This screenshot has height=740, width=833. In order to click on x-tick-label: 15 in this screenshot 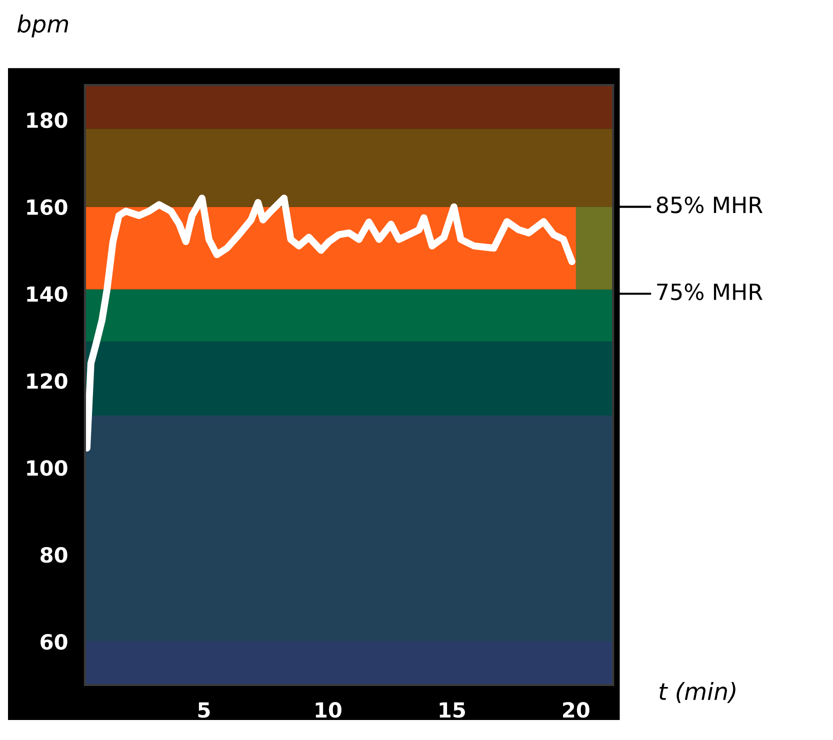, I will do `click(452, 710)`.